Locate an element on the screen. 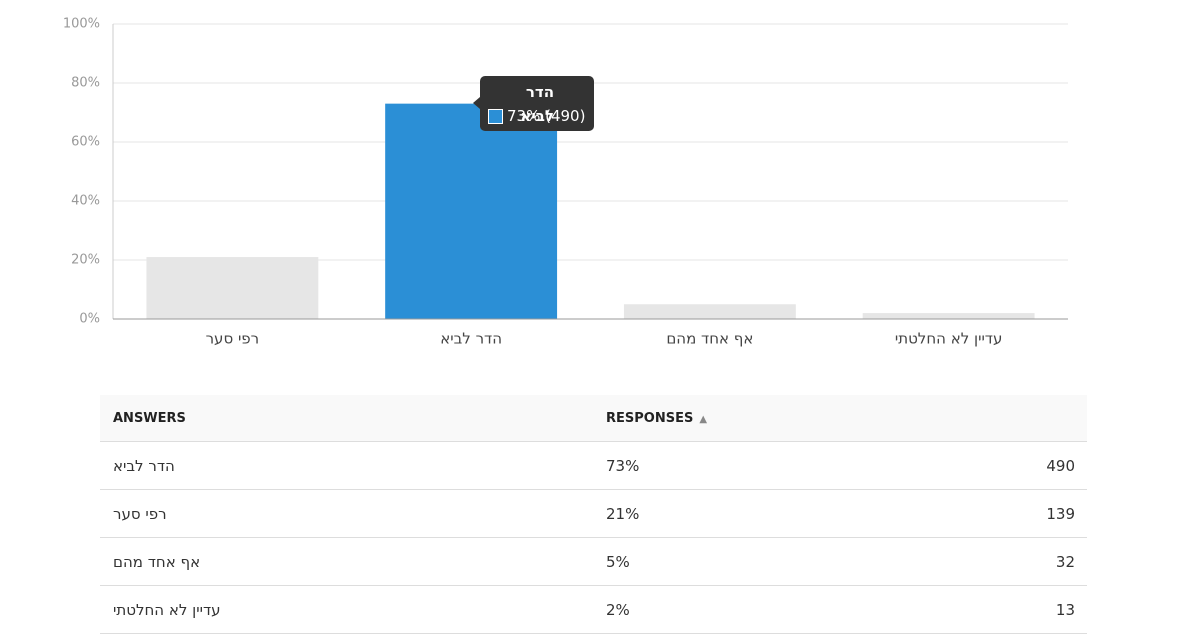 The image size is (1200, 638). tooltip: הדר לביא 73% (490) is located at coordinates (533, 103).